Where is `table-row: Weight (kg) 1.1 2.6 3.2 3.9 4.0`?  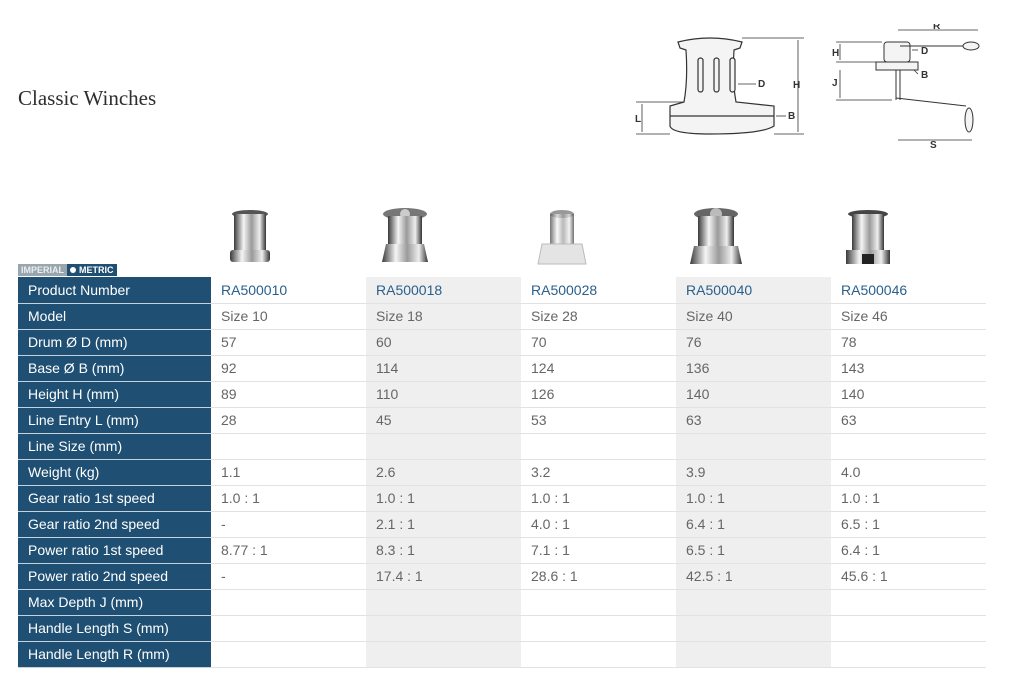 table-row: Weight (kg) 1.1 2.6 3.2 3.9 4.0 is located at coordinates (502, 472).